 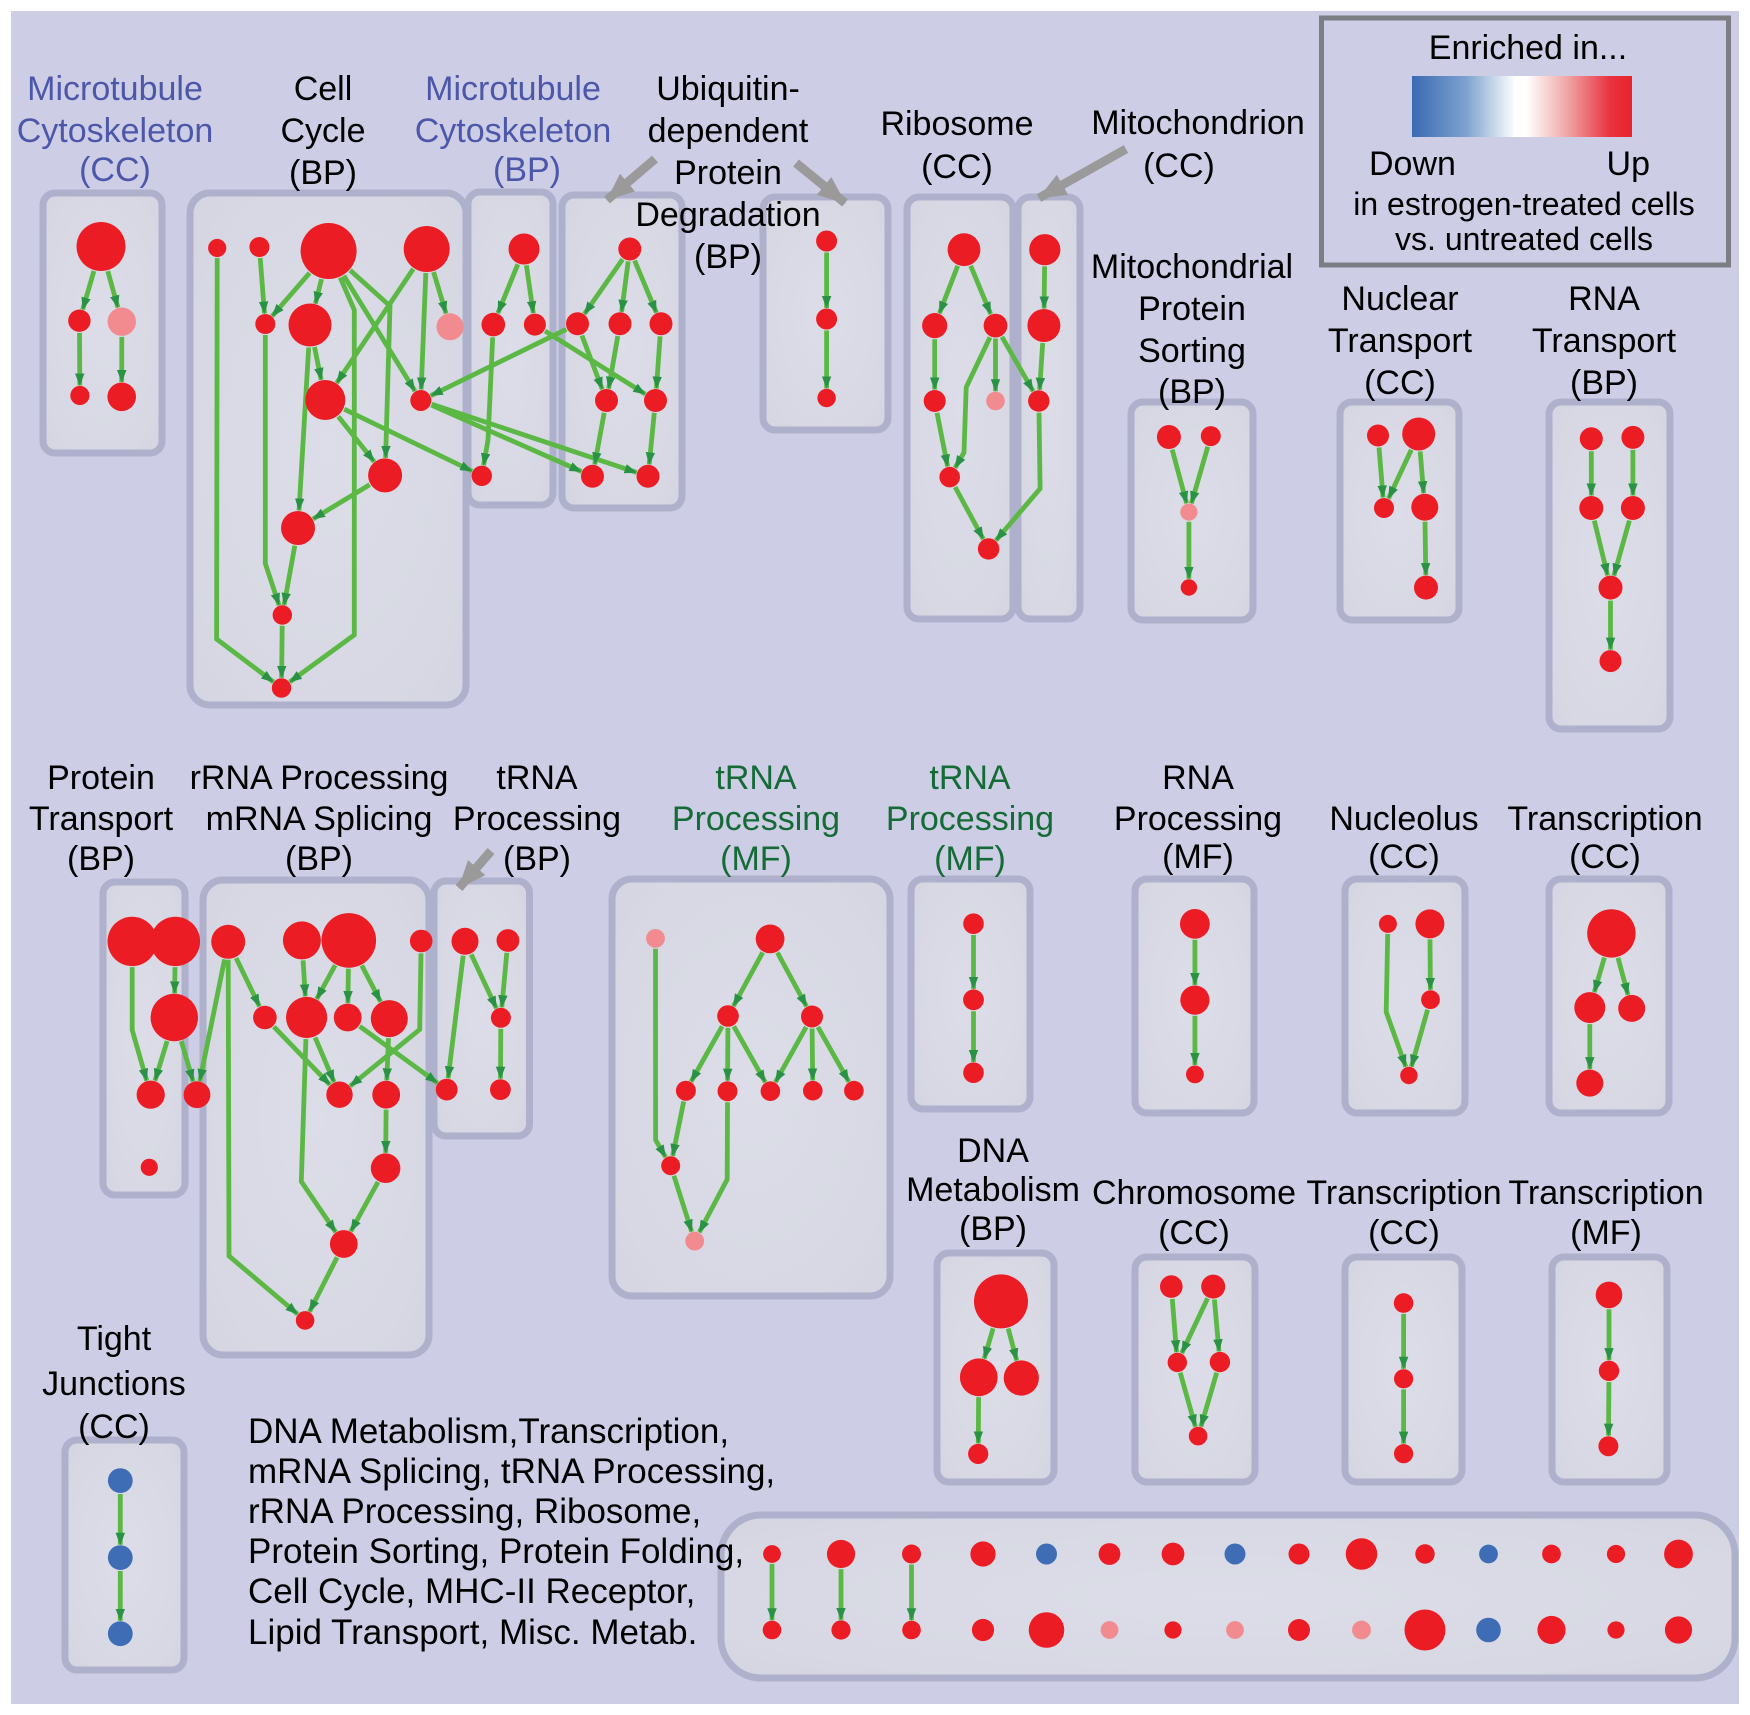 I want to click on svg-text: Chromosome, so click(x=1194, y=1193).